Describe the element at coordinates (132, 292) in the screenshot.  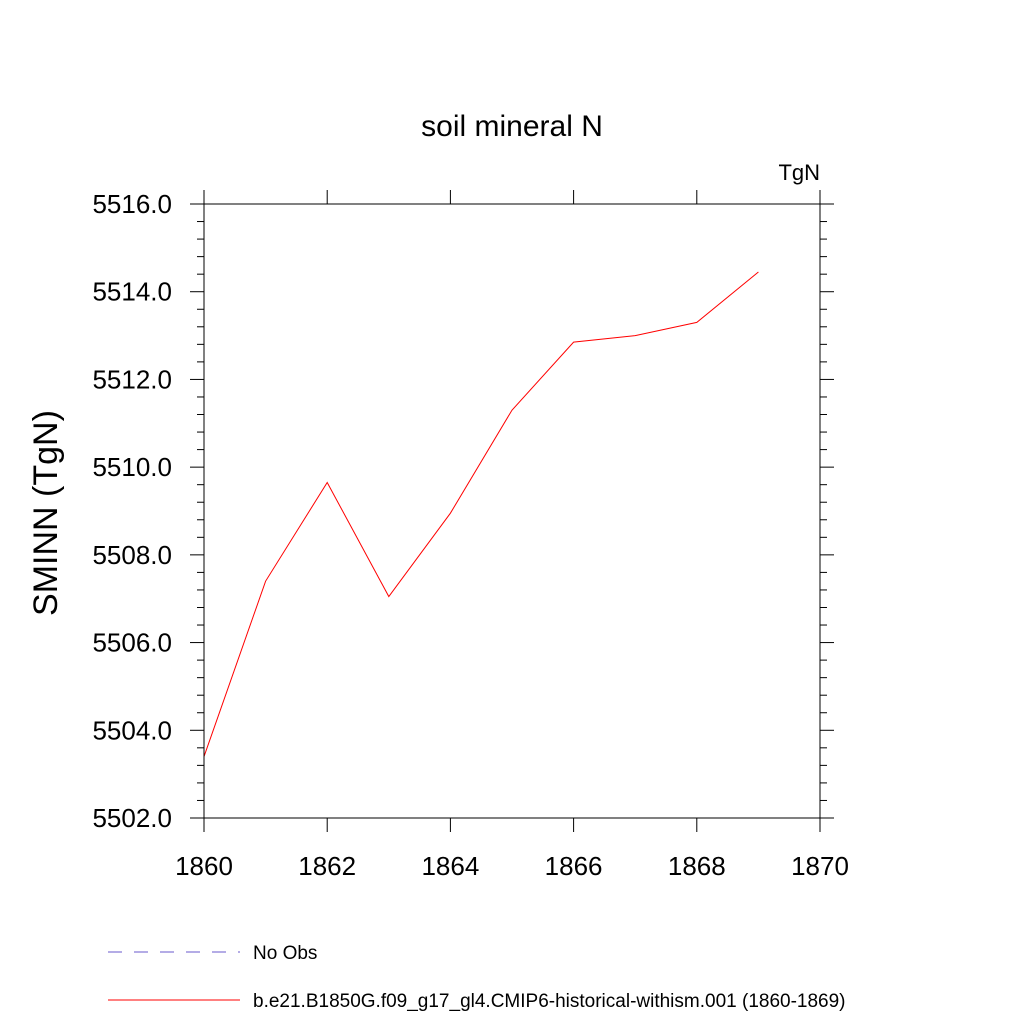
I see `y-tick-label: 5514.0` at that location.